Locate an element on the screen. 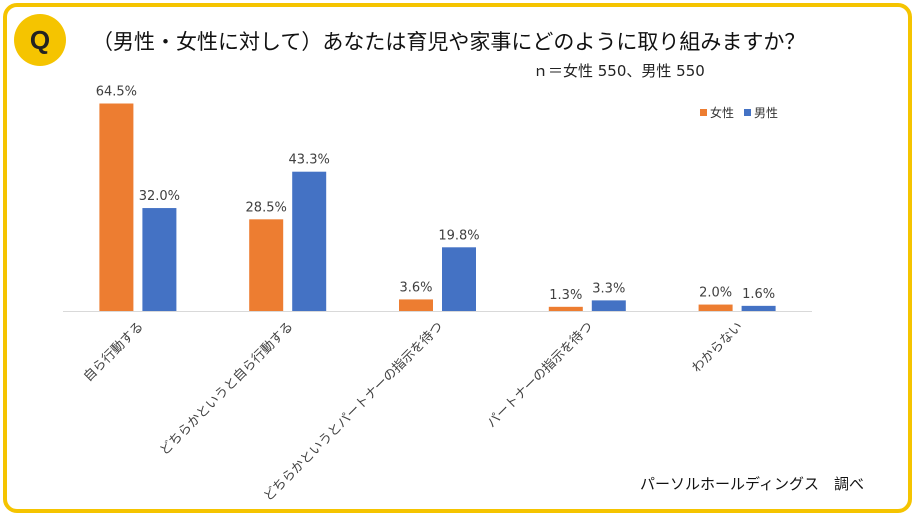 Image resolution: width=921 pixels, height=522 pixels. data-label-male-4: 1.6% is located at coordinates (758, 294).